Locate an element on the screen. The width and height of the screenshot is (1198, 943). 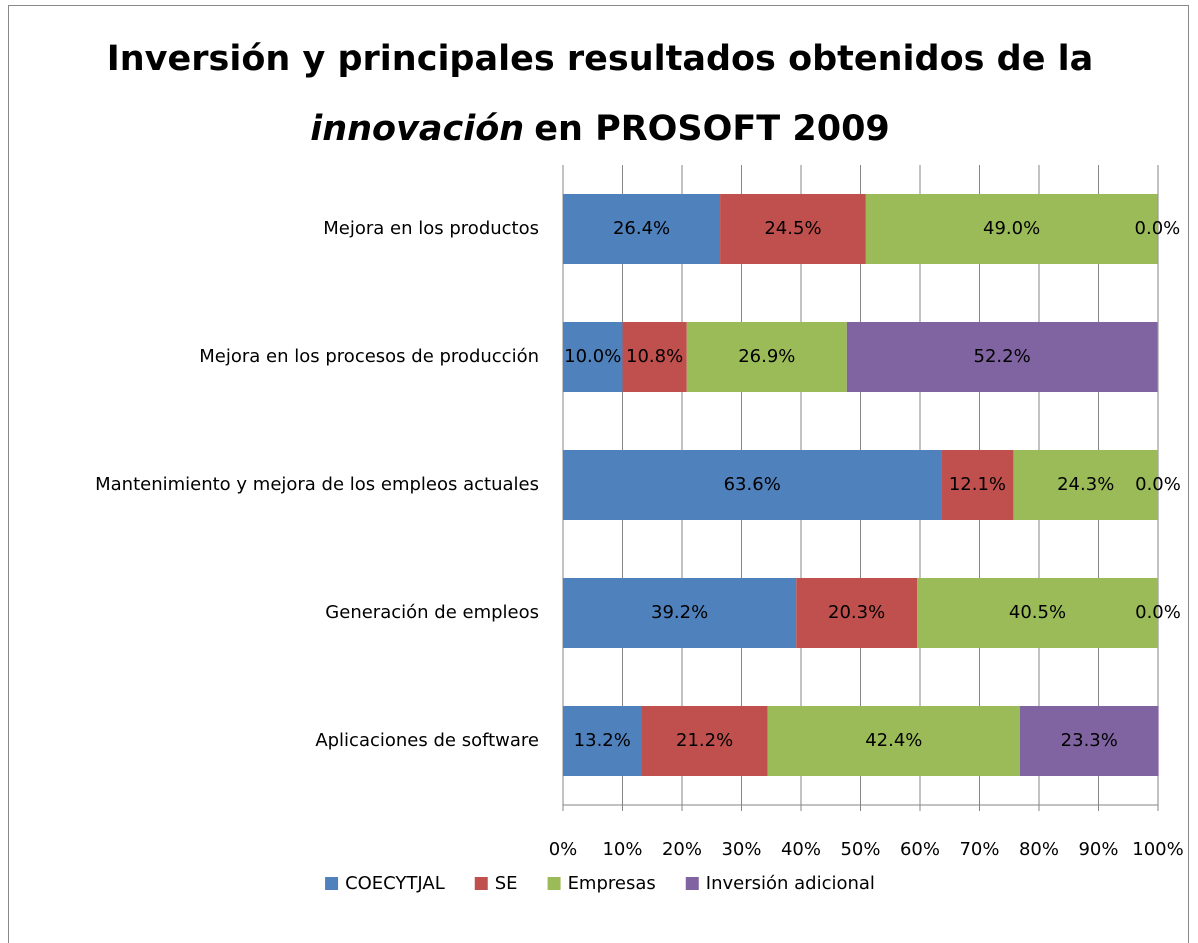
y-tick-label: Generación de empleos is located at coordinates (432, 612).